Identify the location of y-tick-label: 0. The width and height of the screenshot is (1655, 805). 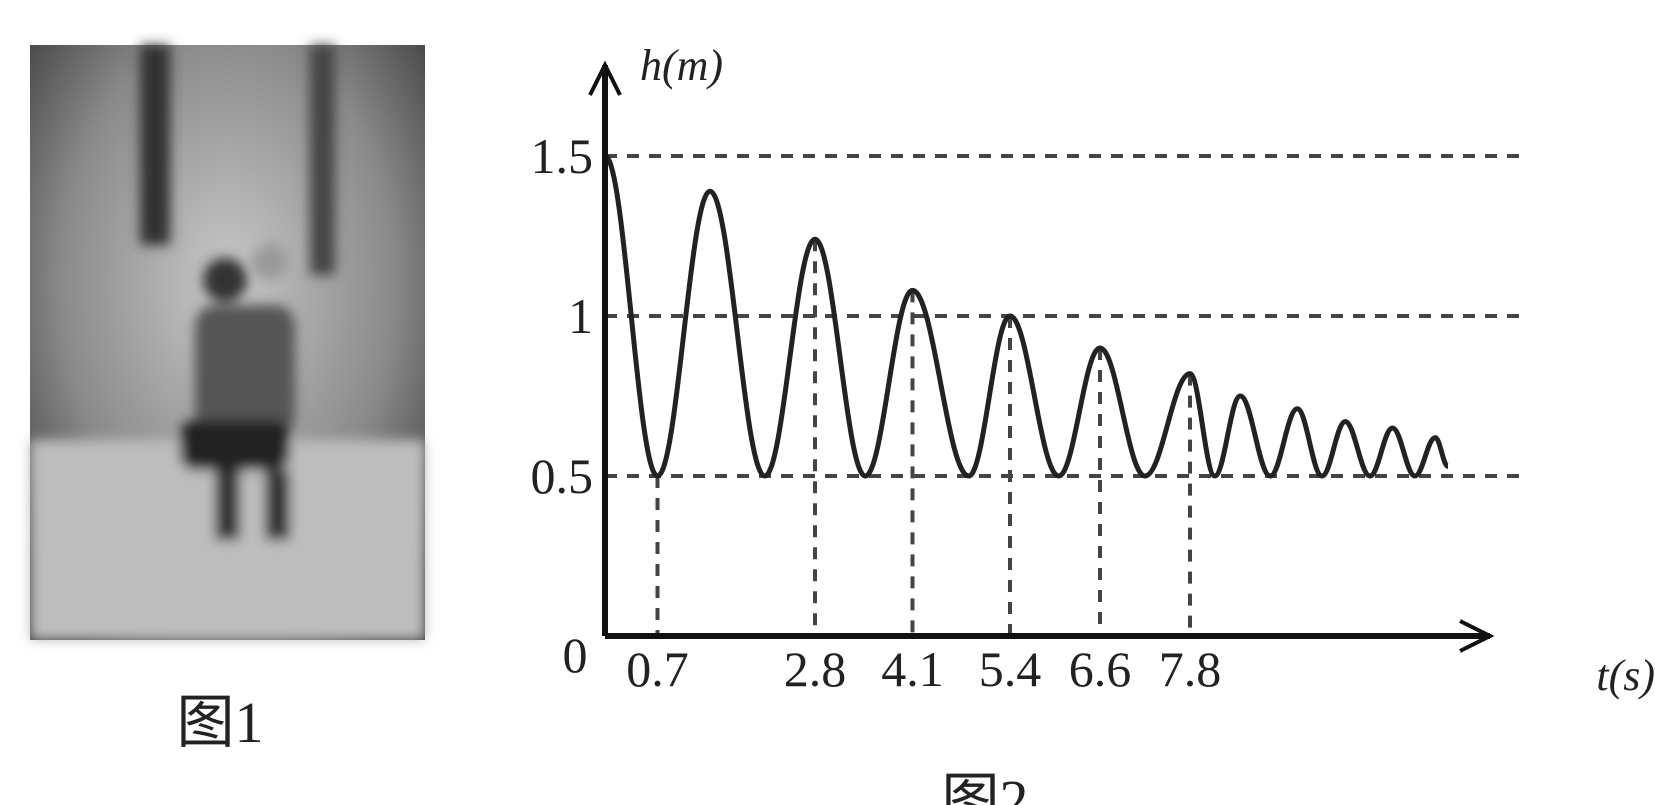
(575, 655).